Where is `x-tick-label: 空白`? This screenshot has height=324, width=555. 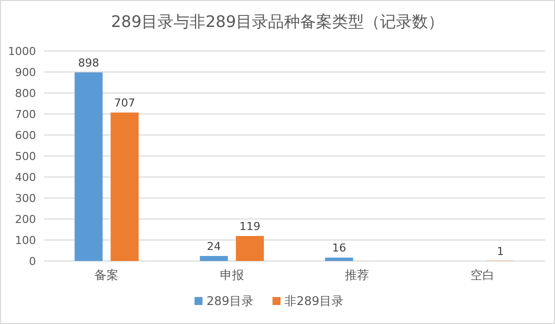
x-tick-label: 空白 is located at coordinates (482, 275).